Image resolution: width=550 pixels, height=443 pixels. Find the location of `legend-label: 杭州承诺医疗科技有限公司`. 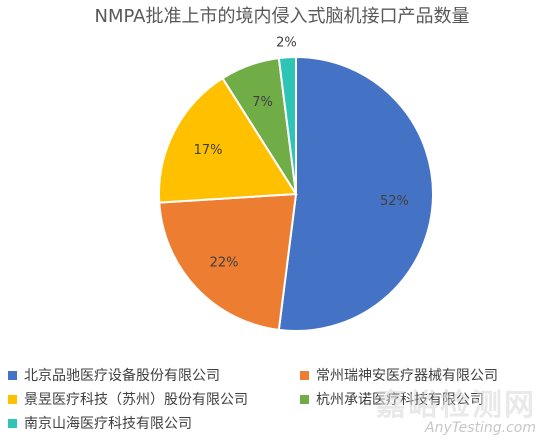

legend-label: 杭州承诺医疗科技有限公司 is located at coordinates (400, 400).